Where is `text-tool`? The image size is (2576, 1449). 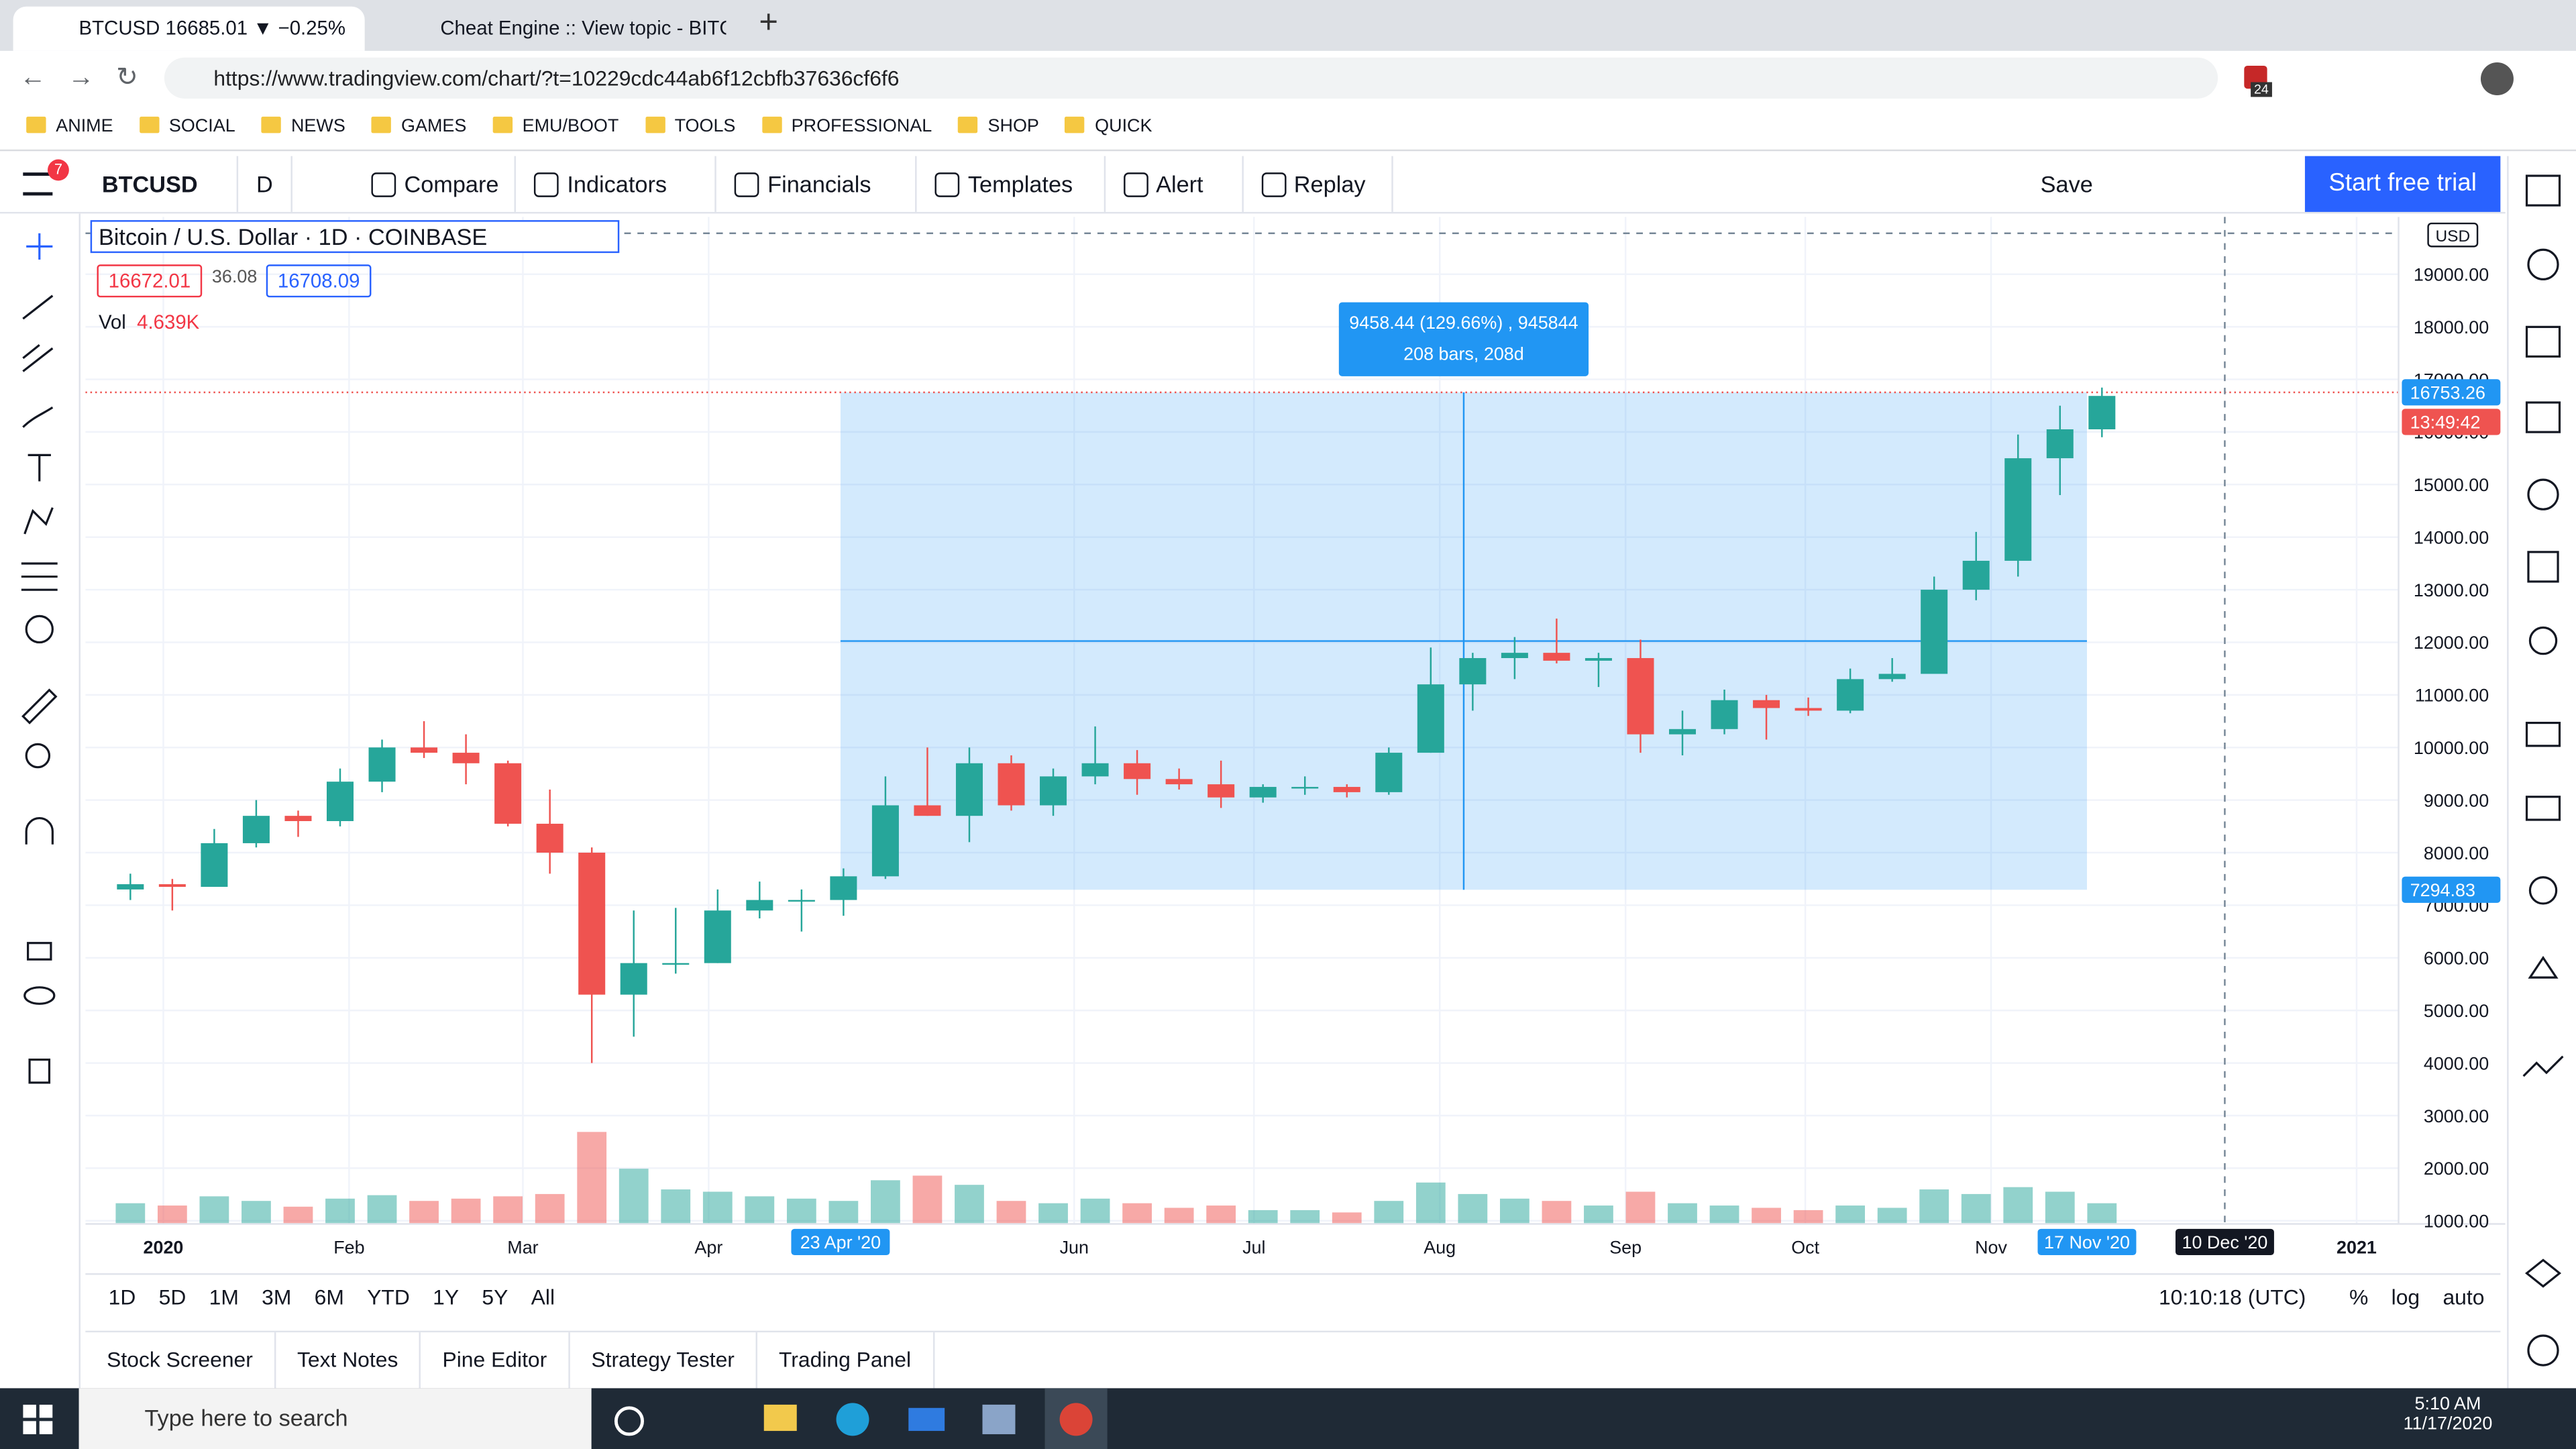 text-tool is located at coordinates (39, 467).